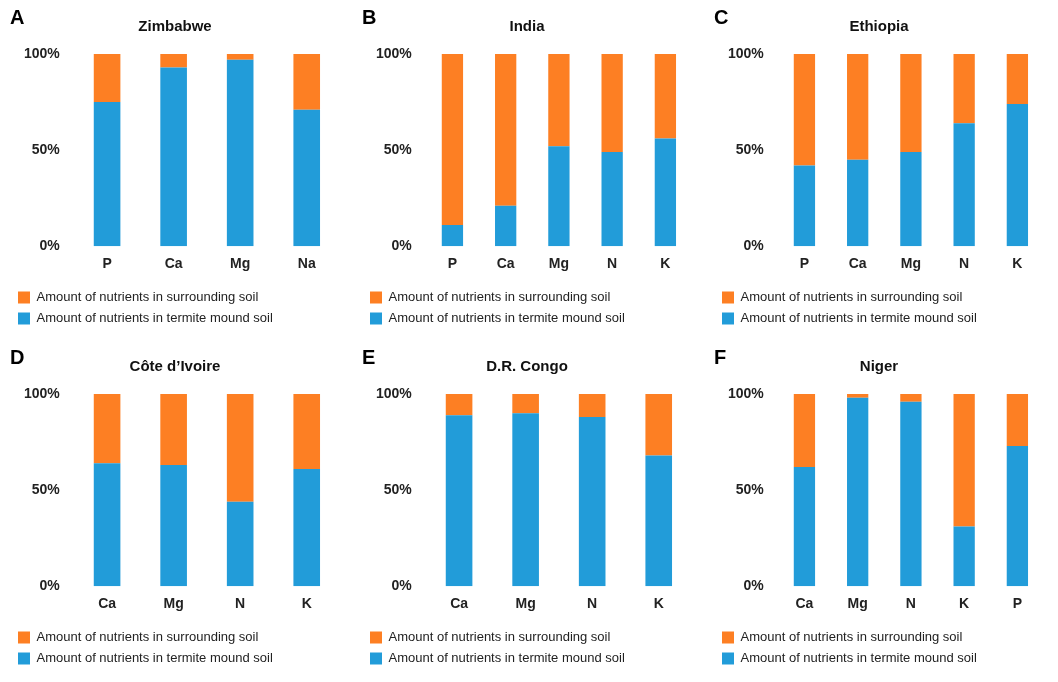 The image size is (1058, 682). I want to click on chart-title: Ethiopia, so click(879, 26).